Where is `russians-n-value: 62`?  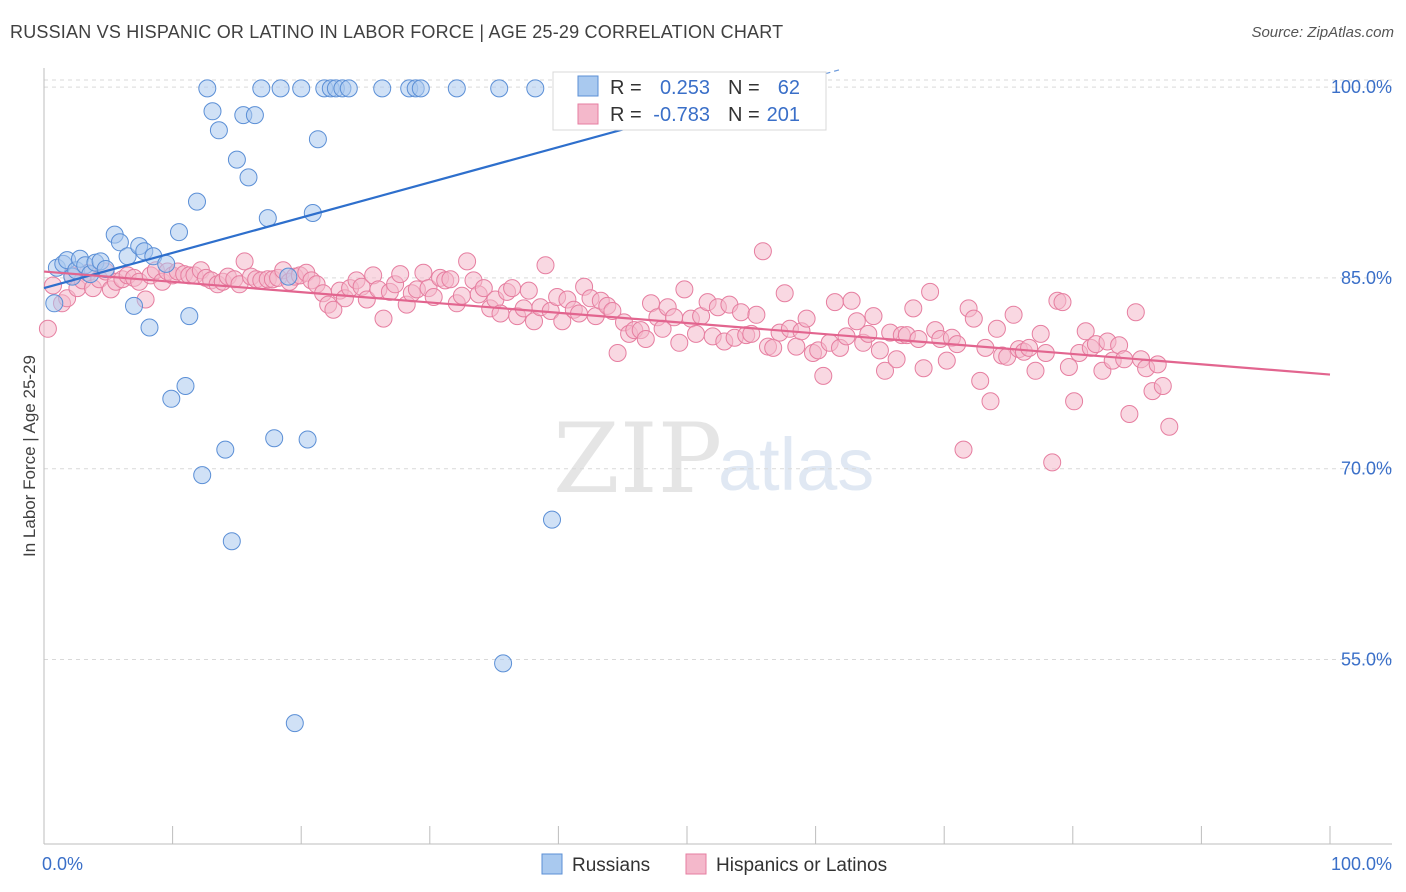
russians-n-value: 62 is located at coordinates (789, 88).